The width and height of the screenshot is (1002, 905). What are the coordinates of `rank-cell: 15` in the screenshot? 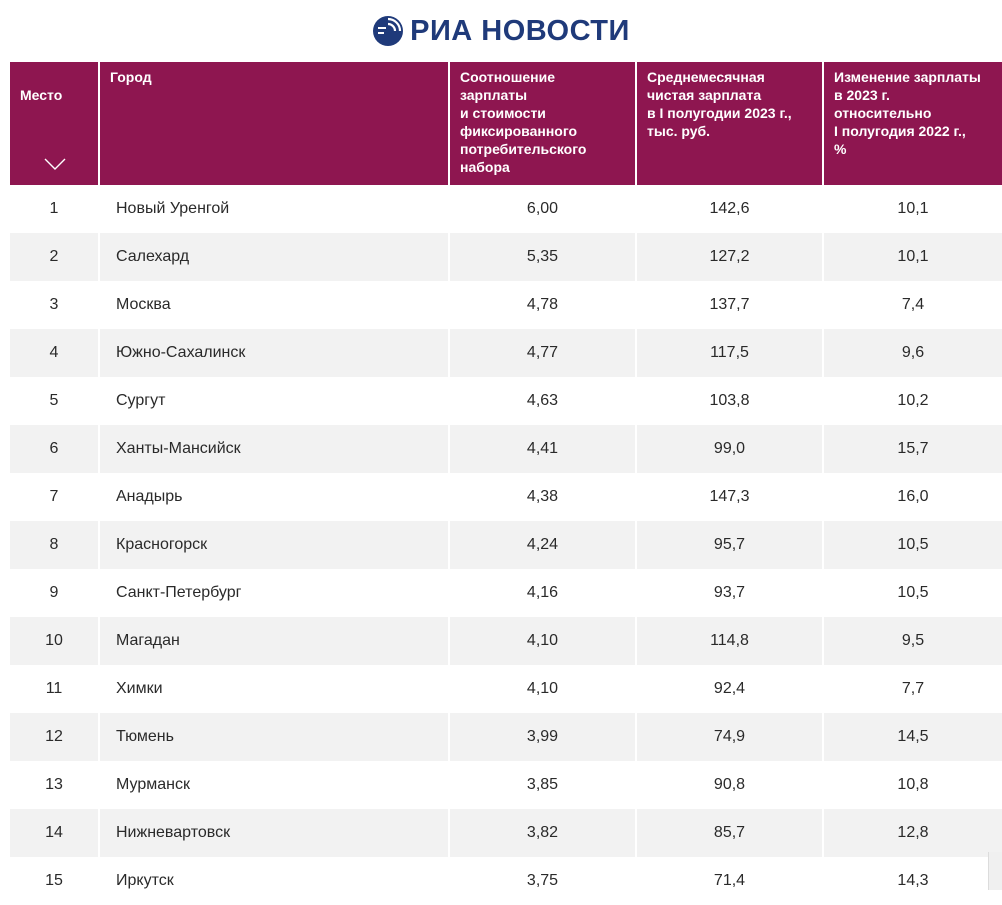 It's located at (54, 881).